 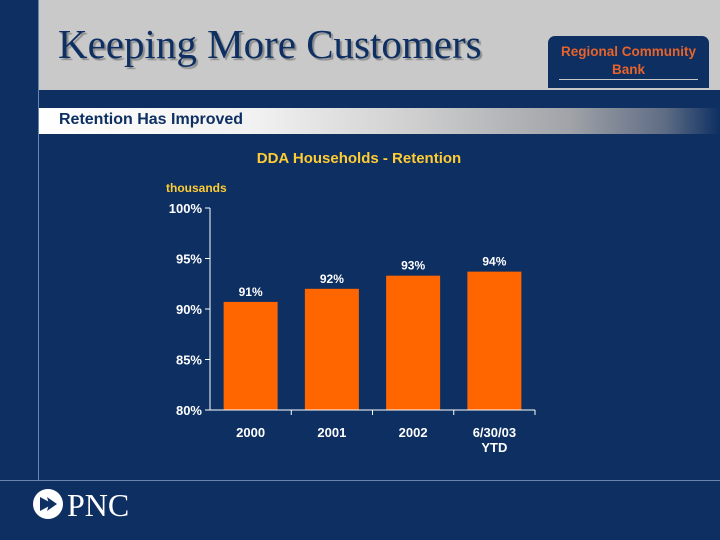 I want to click on regional-community-bank-badge: Regional Community Bank, so click(x=628, y=62).